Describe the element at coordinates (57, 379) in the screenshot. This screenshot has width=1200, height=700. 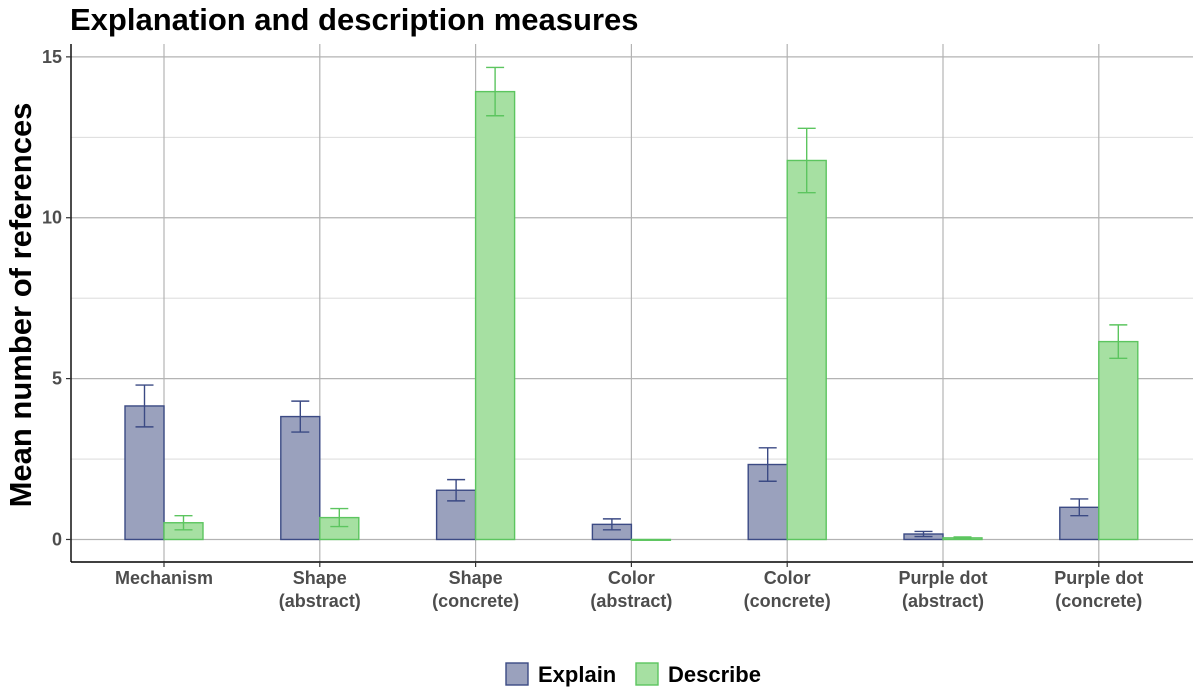
I see `y-tick-label: 5` at that location.